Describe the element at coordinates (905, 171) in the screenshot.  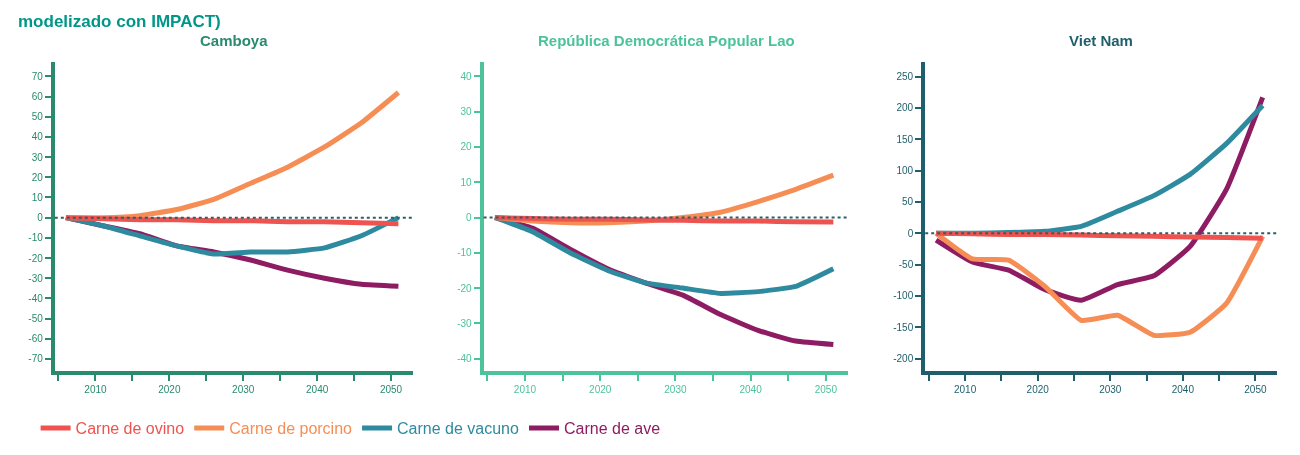
I see `y-tick-label: 100` at that location.